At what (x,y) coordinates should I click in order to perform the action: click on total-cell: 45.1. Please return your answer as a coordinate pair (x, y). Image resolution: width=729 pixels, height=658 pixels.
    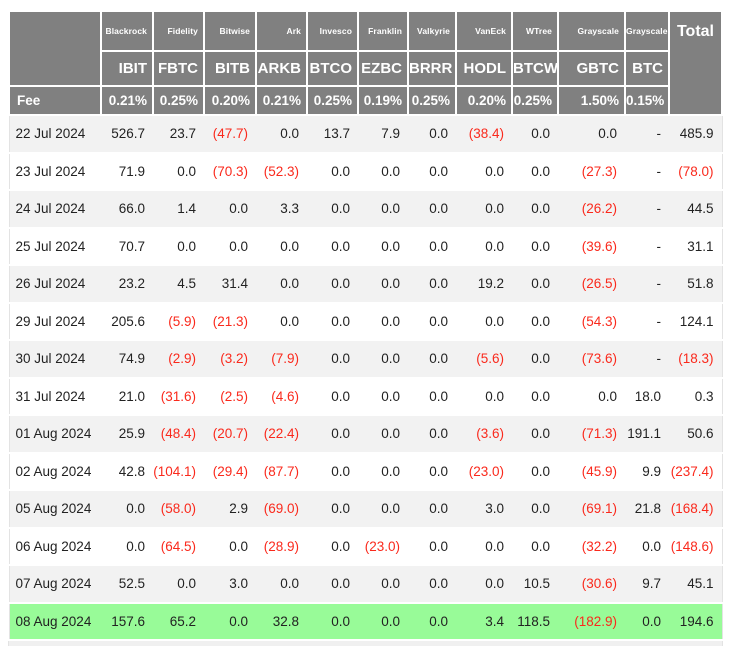
    Looking at the image, I should click on (696, 583).